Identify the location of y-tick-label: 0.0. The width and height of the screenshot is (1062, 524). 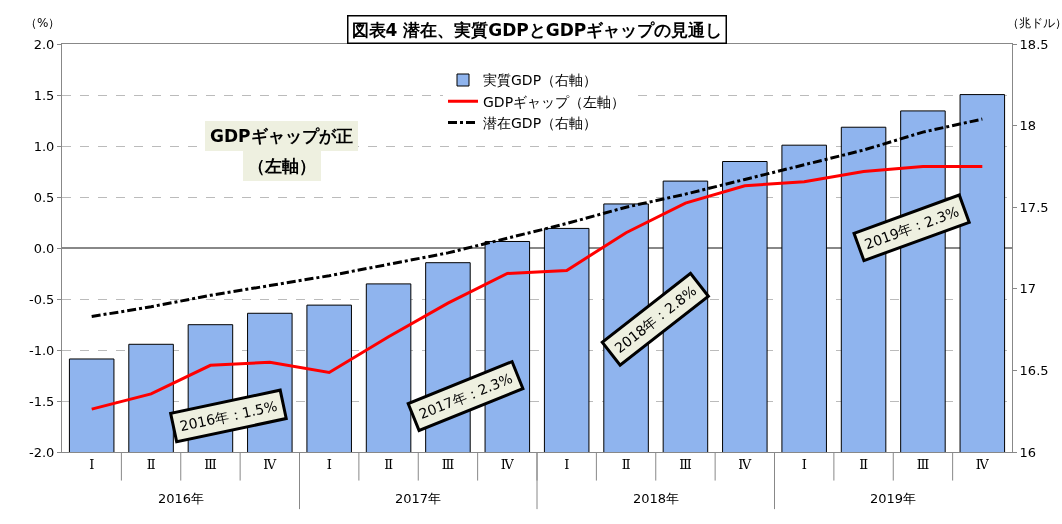
(44, 248).